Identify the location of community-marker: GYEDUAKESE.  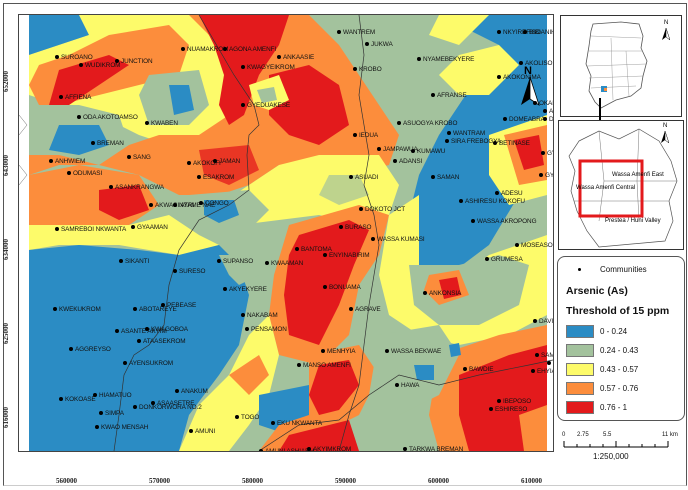
(265, 105).